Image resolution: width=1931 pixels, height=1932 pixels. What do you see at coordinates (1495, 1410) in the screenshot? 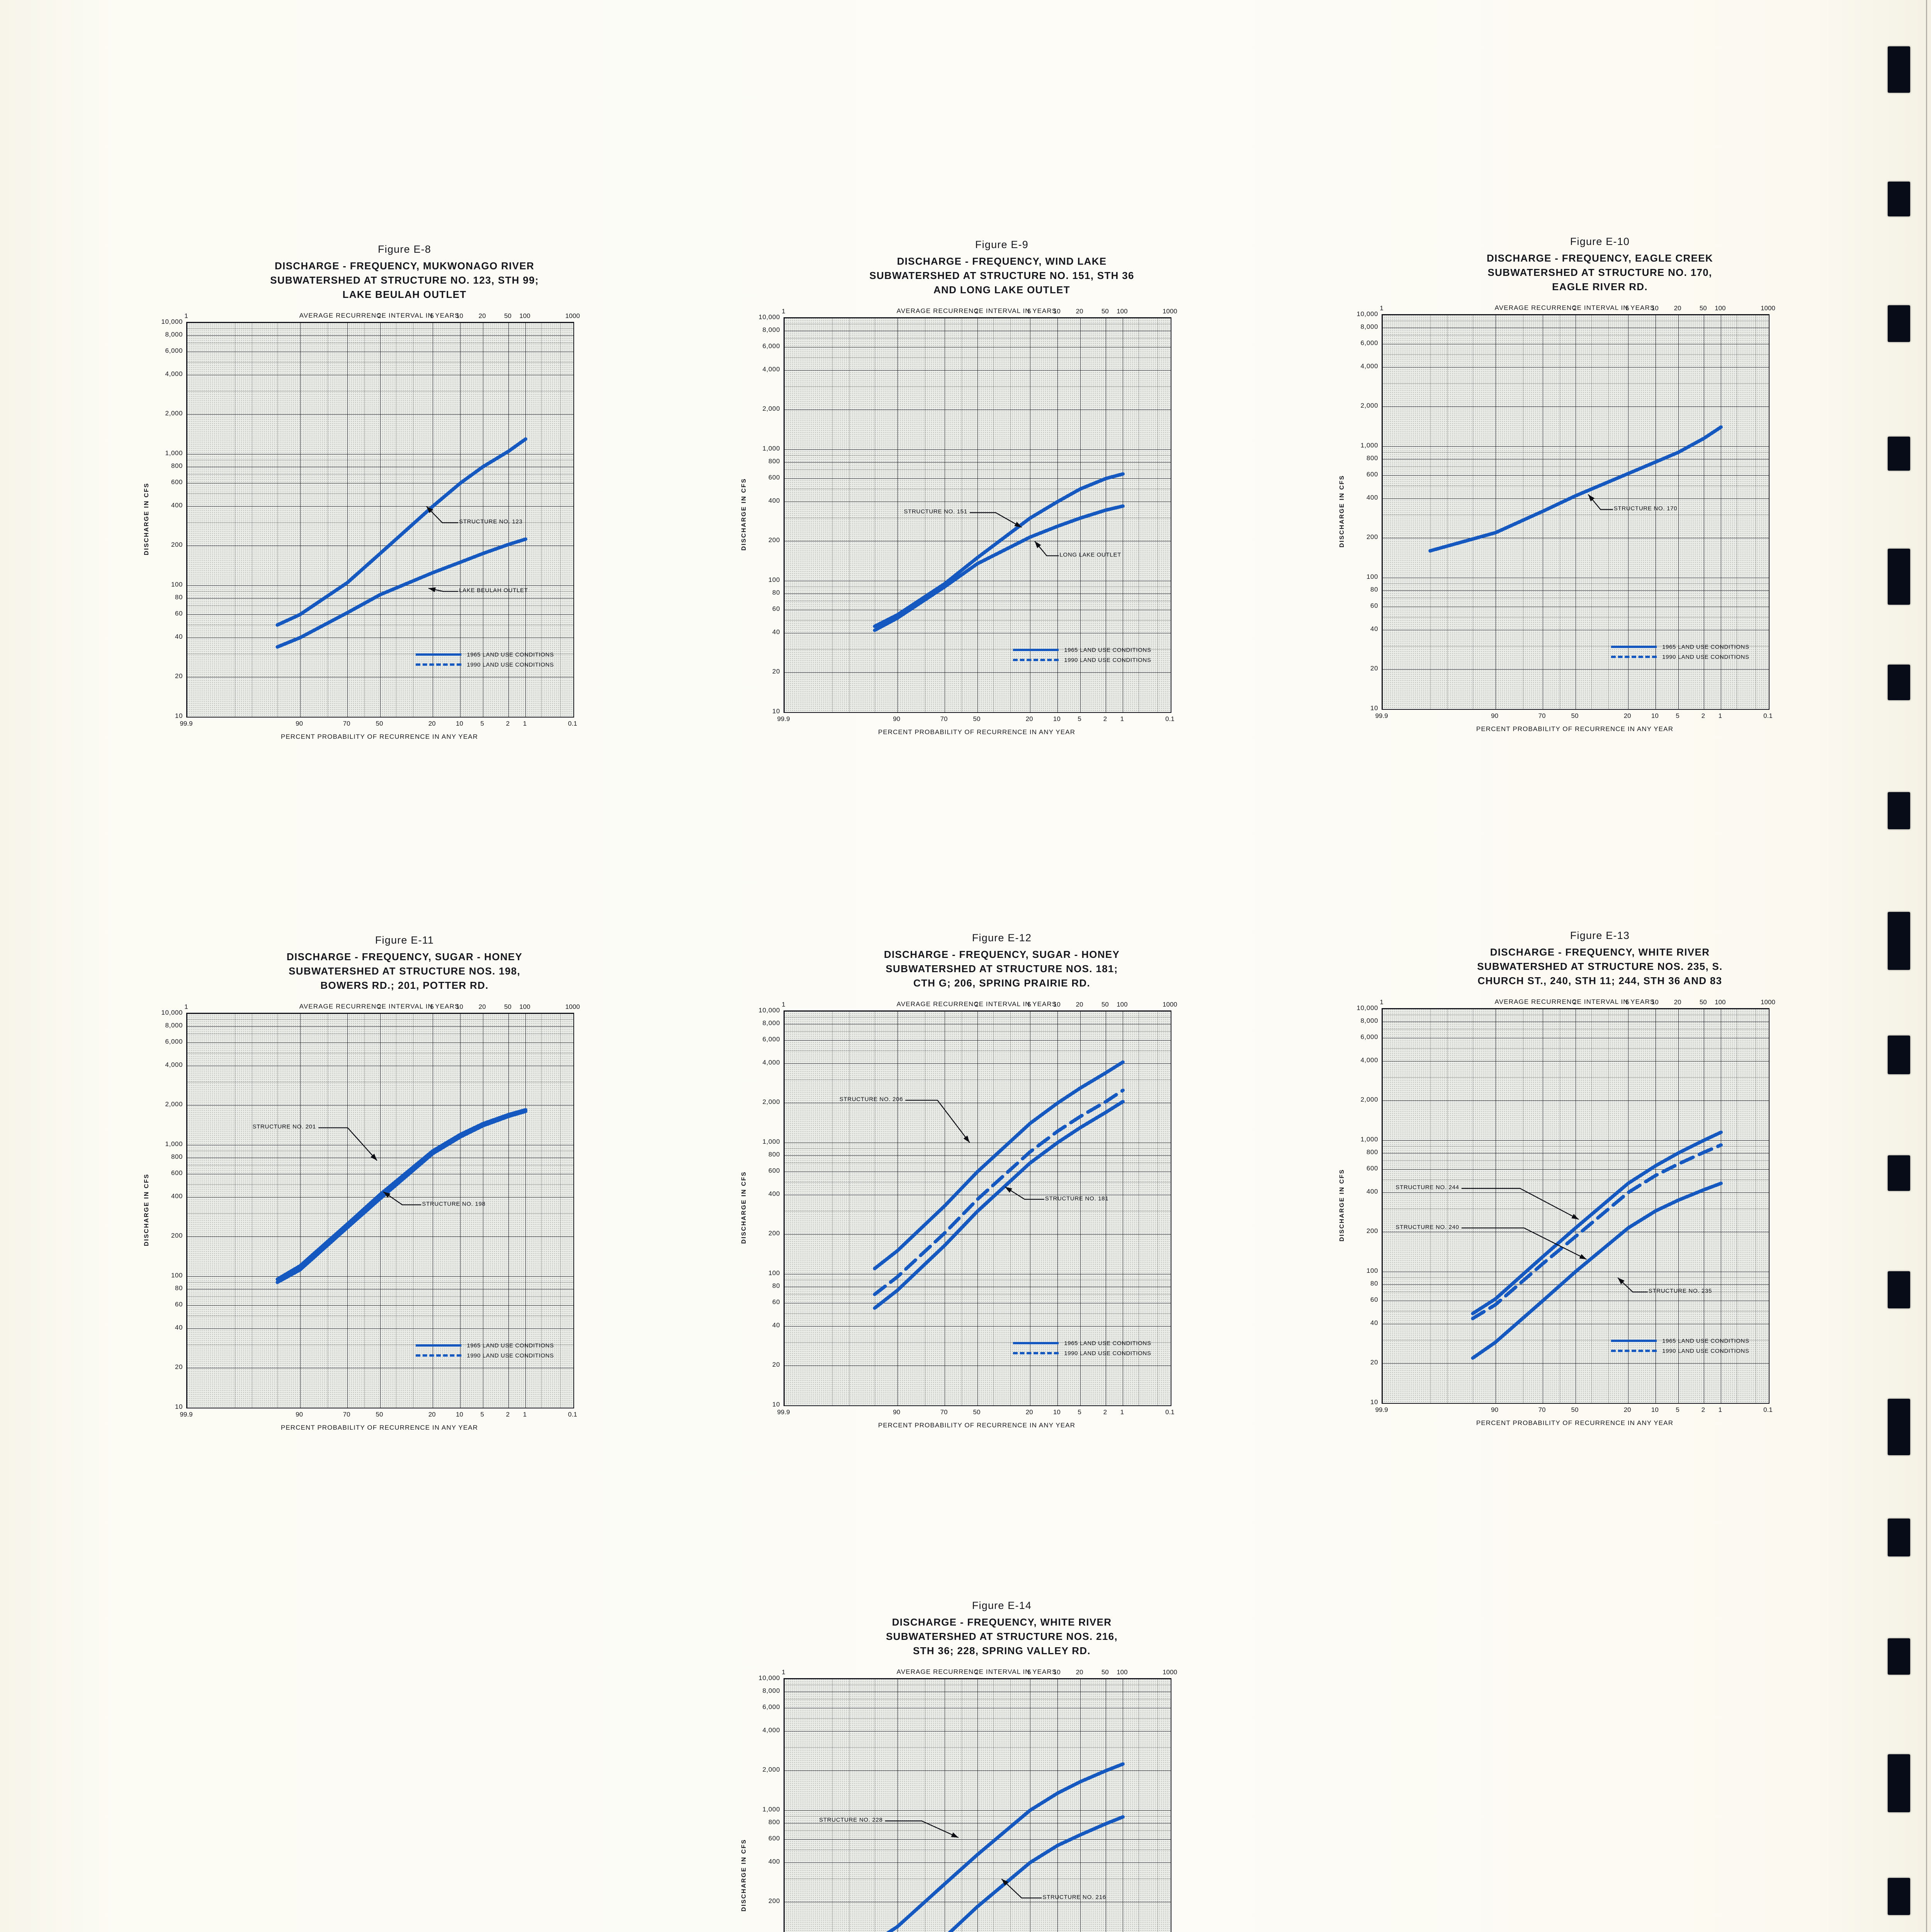
I see `x-axis-tick-label: 90` at bounding box center [1495, 1410].